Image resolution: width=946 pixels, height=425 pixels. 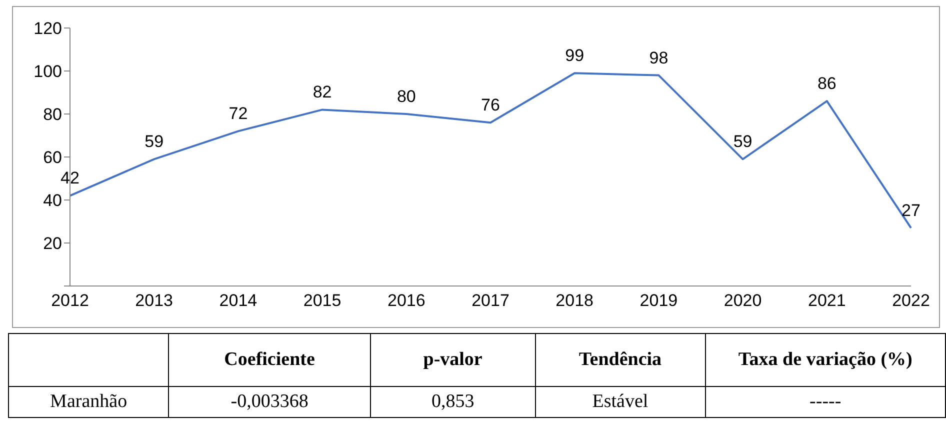 What do you see at coordinates (406, 300) in the screenshot?
I see `x-tick-label: 2016` at bounding box center [406, 300].